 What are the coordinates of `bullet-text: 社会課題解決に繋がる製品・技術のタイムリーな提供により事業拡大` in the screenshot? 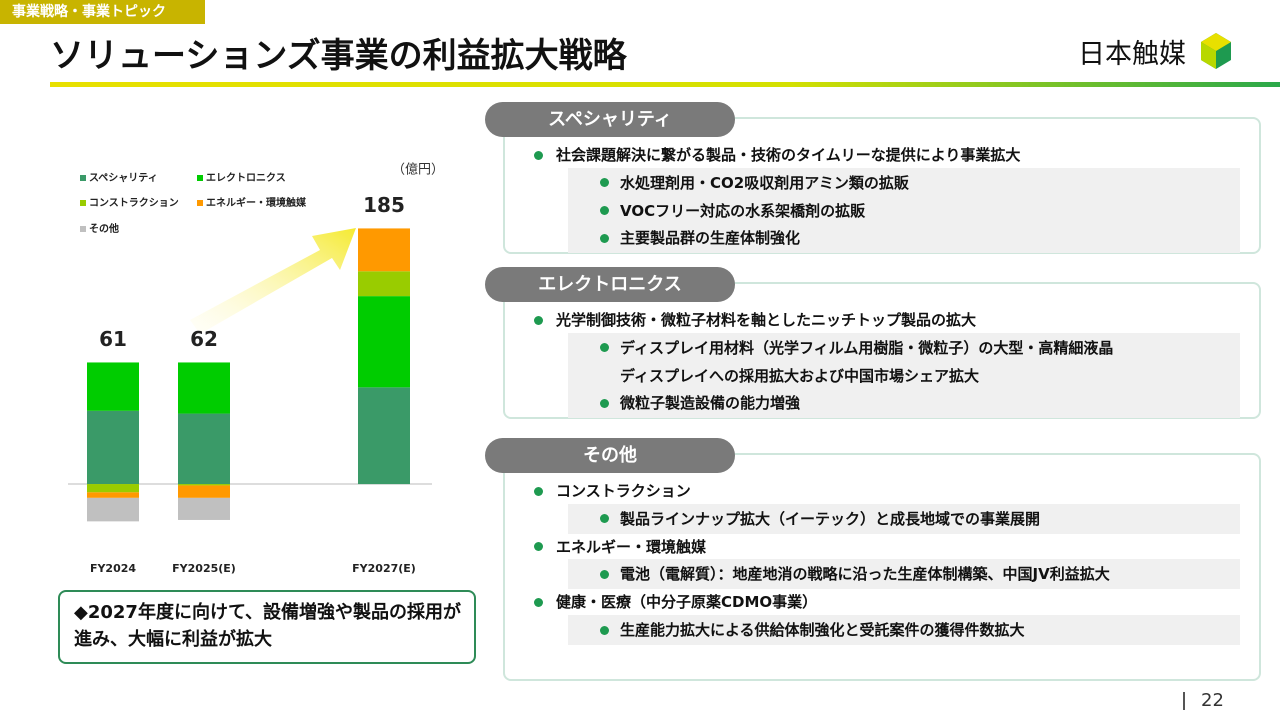 It's located at (788, 155).